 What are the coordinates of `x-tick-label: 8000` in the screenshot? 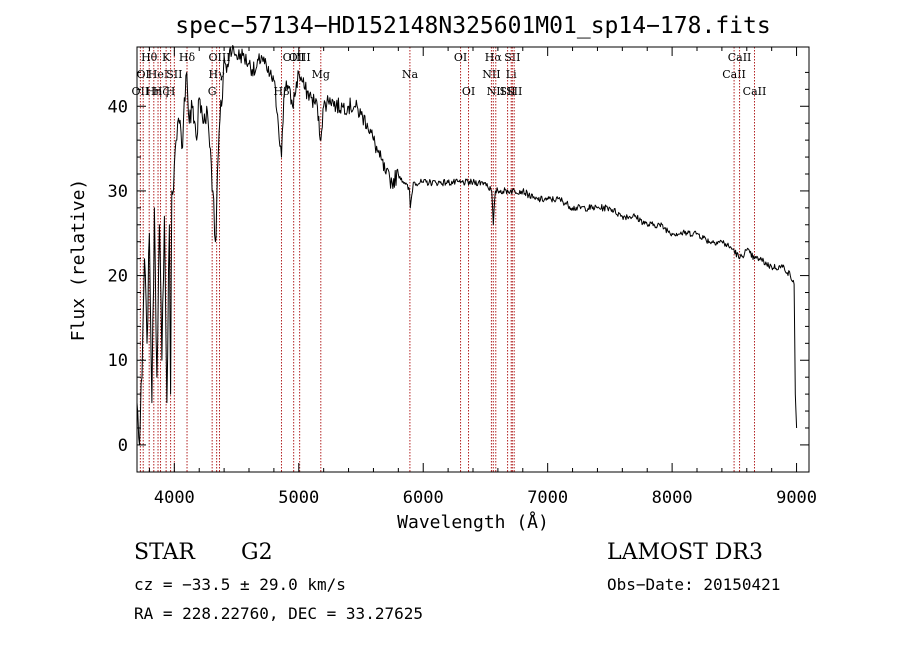 It's located at (672, 498).